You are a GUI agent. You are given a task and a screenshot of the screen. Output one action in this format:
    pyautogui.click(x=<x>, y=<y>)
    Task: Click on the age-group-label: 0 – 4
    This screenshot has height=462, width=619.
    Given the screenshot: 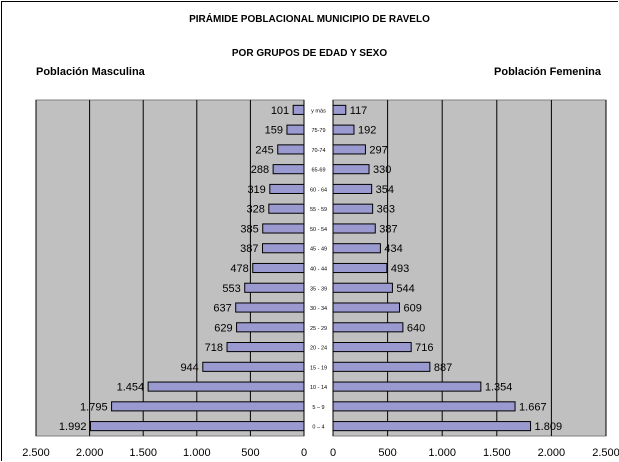 What is the action you would take?
    pyautogui.click(x=318, y=428)
    